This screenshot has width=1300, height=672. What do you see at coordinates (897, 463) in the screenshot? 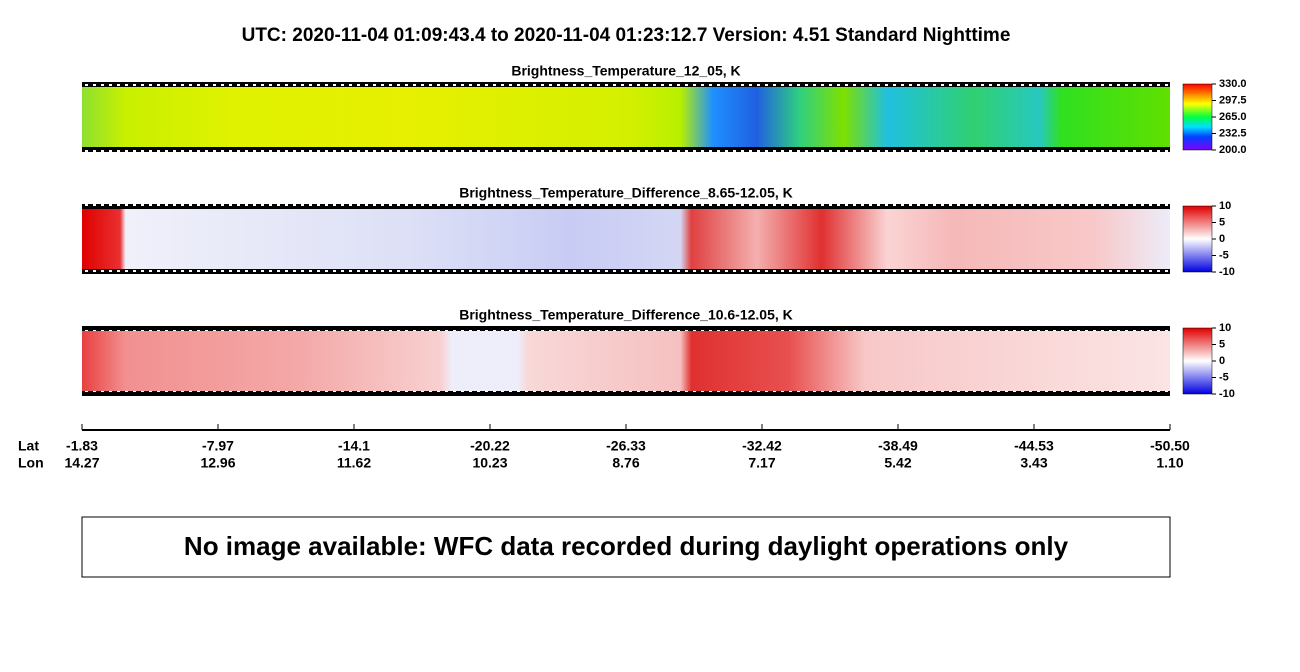
I see `lon-tick-label: 5.42` at bounding box center [897, 463].